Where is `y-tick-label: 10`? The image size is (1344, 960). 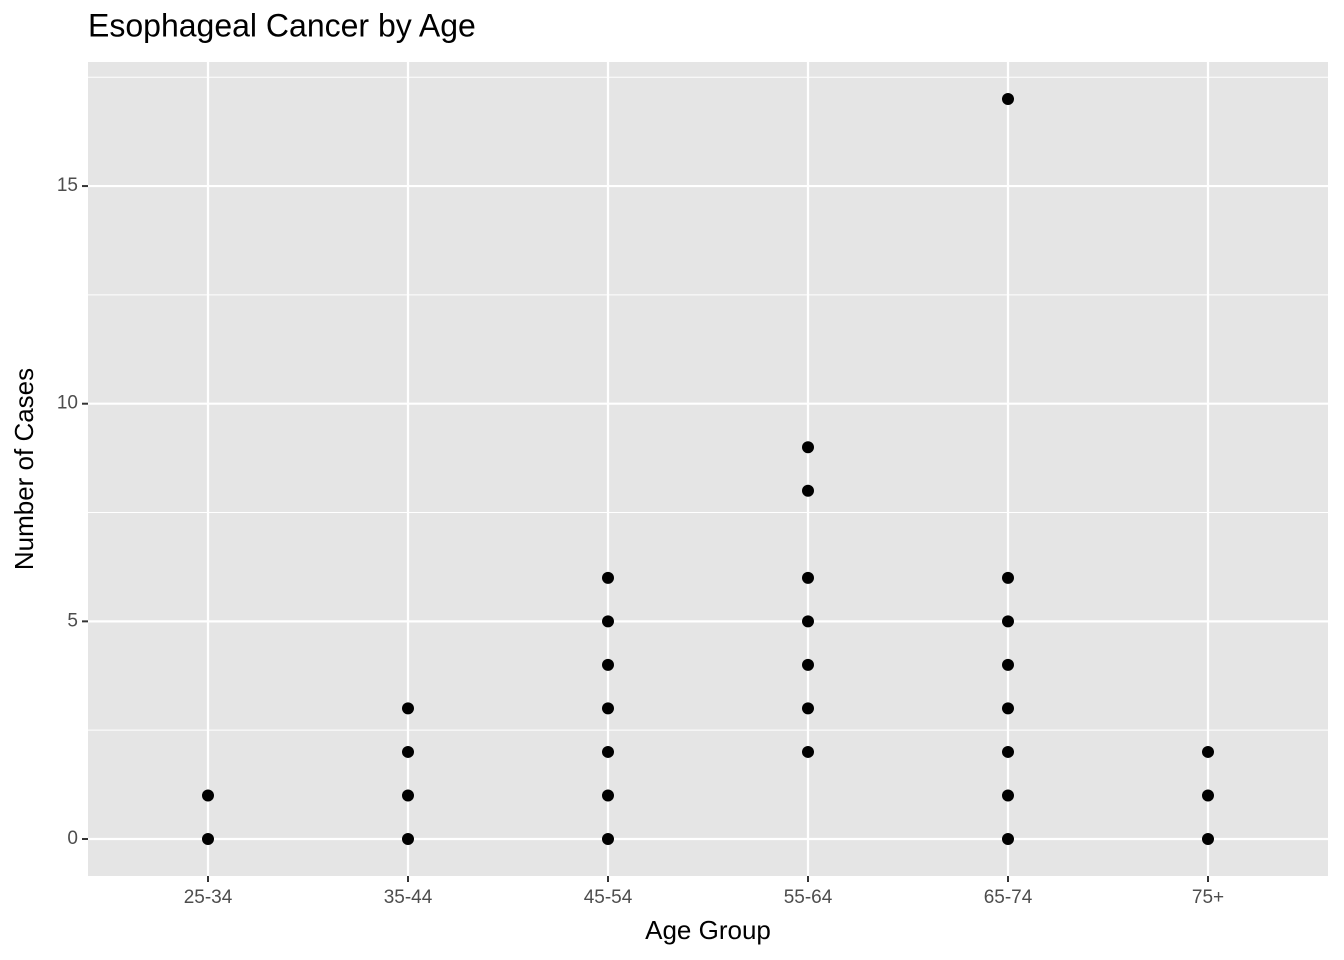 y-tick-label: 10 is located at coordinates (67, 403).